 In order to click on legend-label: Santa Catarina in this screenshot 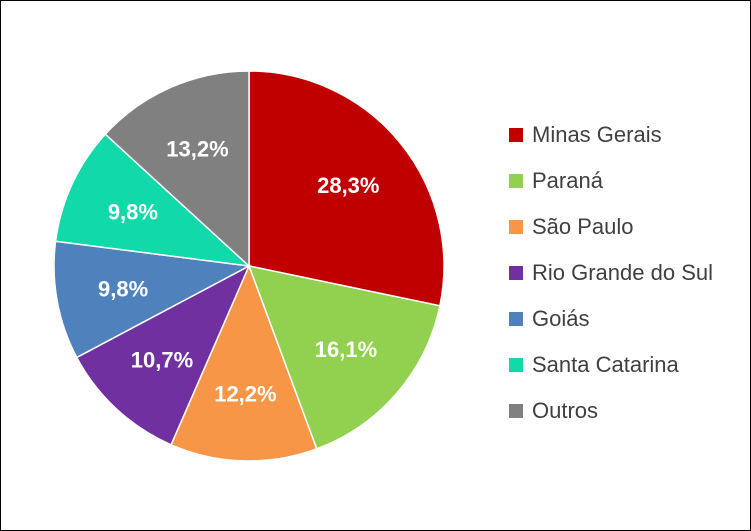, I will do `click(605, 364)`.